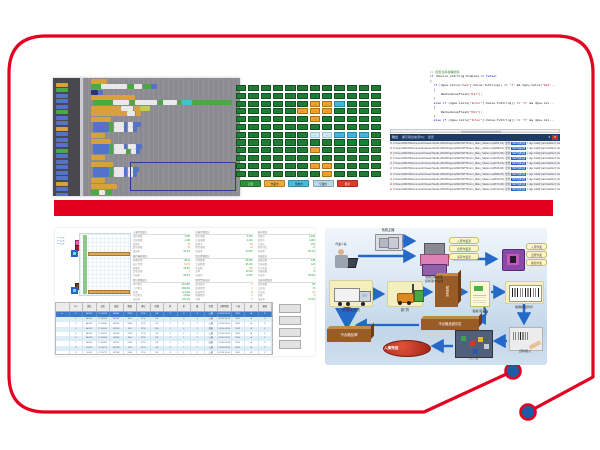 The height and width of the screenshot is (450, 600). I want to click on palette-block, so click(62, 106).